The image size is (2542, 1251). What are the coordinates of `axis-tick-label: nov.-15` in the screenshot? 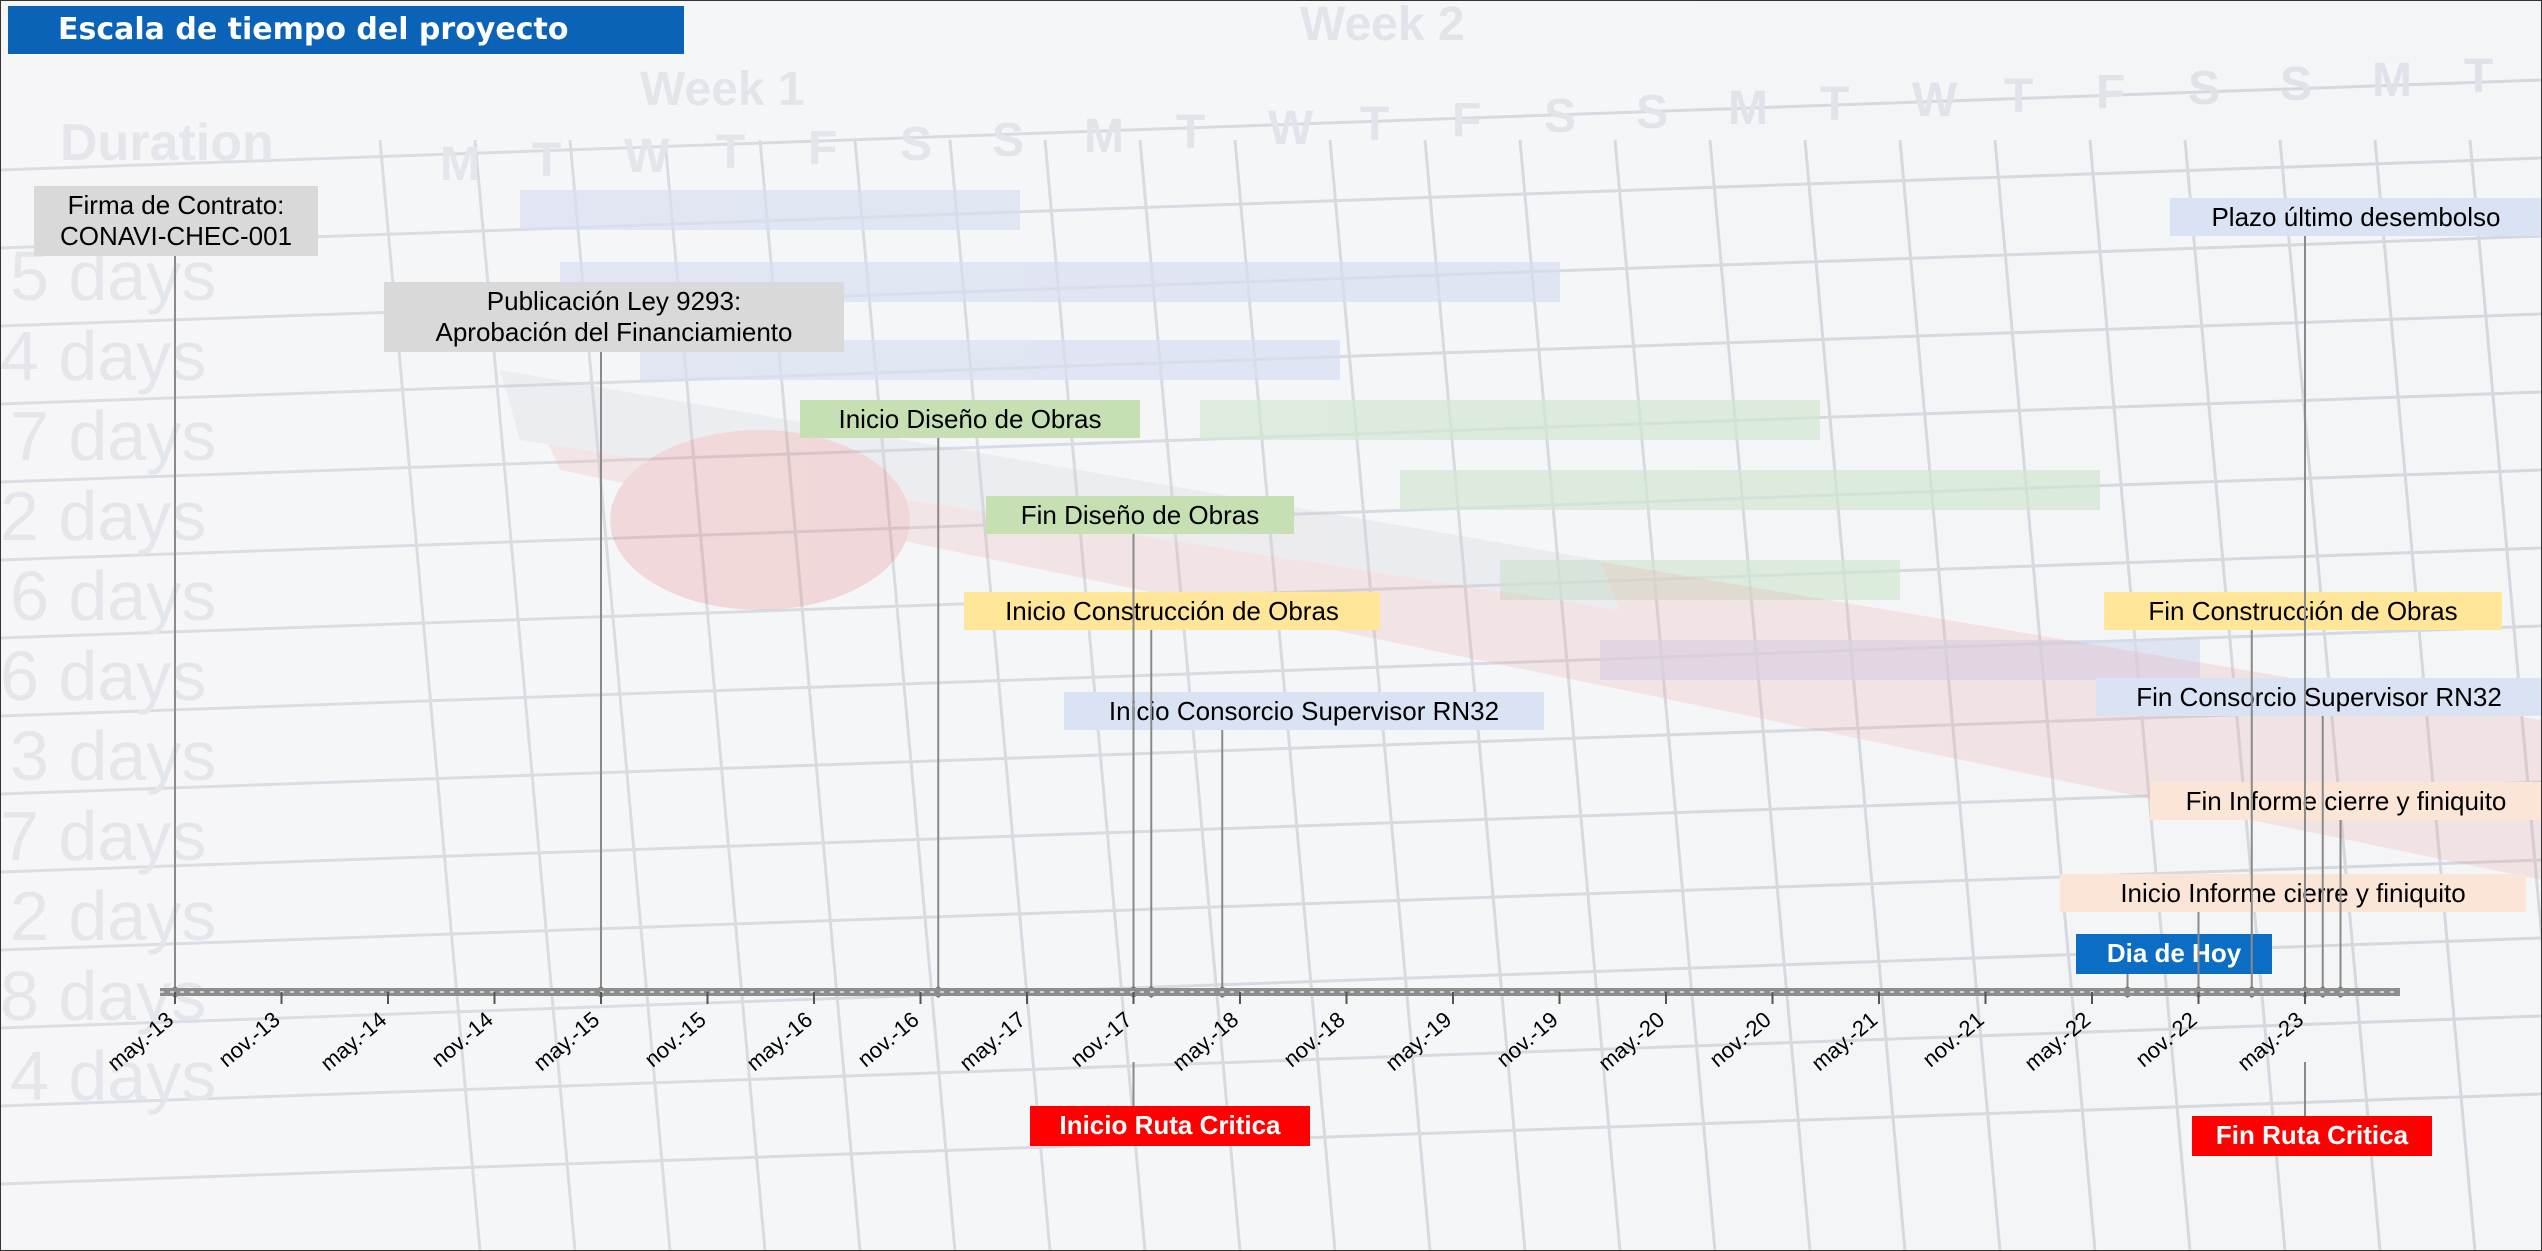 It's located at (675, 1039).